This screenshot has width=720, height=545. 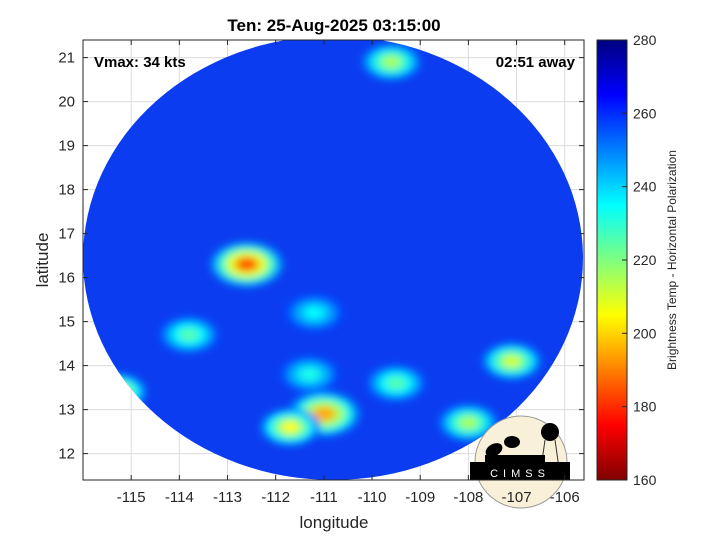 I want to click on x-tick-label: -109, so click(x=420, y=497).